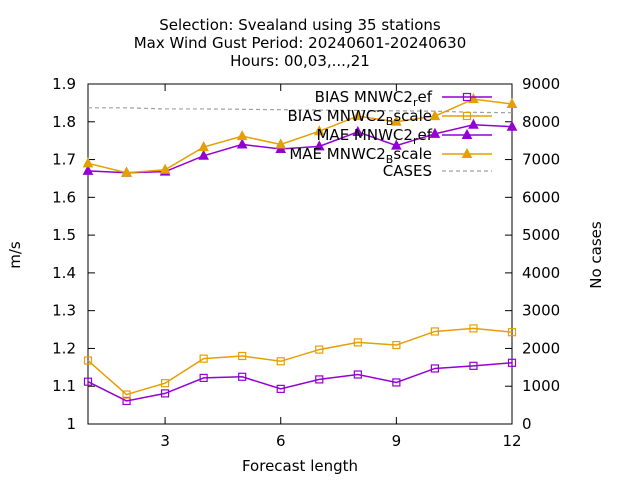  What do you see at coordinates (64, 122) in the screenshot?
I see `y-tick-label: 1.8` at bounding box center [64, 122].